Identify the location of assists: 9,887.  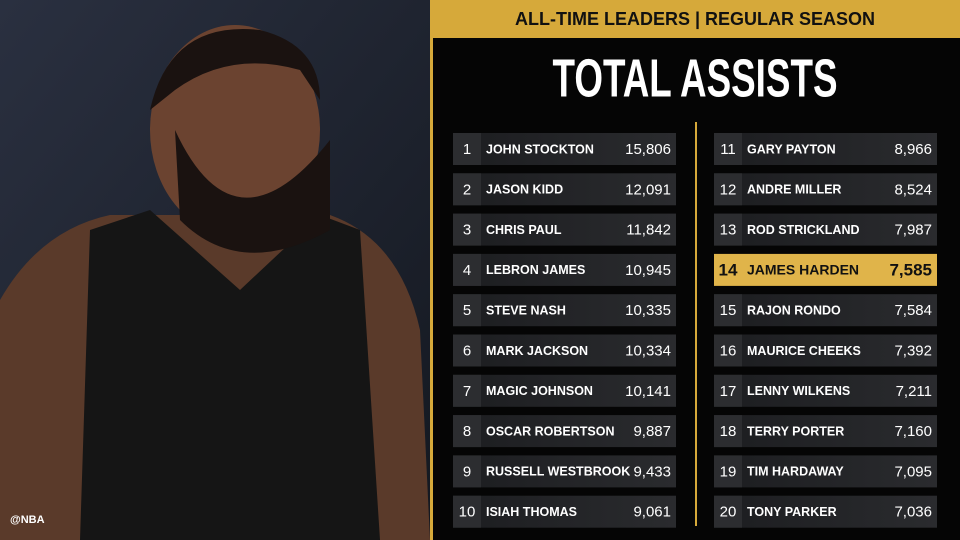
(652, 431).